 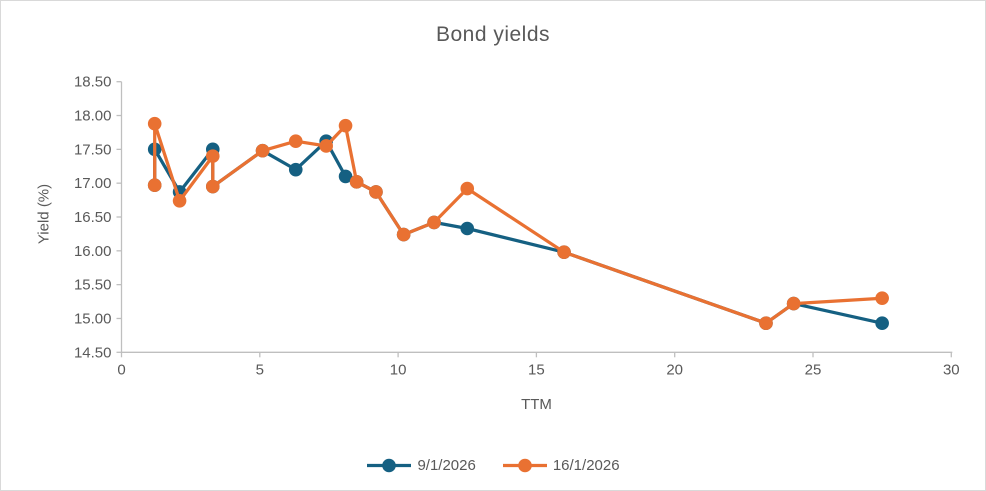 I want to click on y-axis-title: Yield (%), so click(x=44, y=214).